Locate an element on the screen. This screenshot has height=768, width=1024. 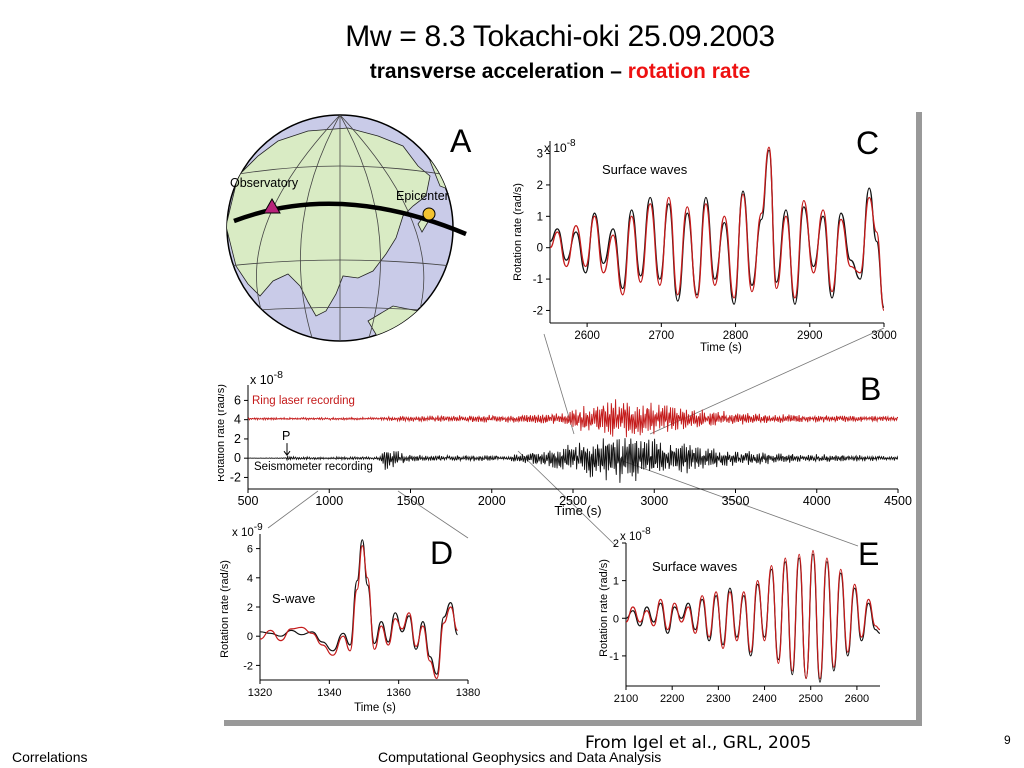
epicenter-circle-marker is located at coordinates (429, 214).